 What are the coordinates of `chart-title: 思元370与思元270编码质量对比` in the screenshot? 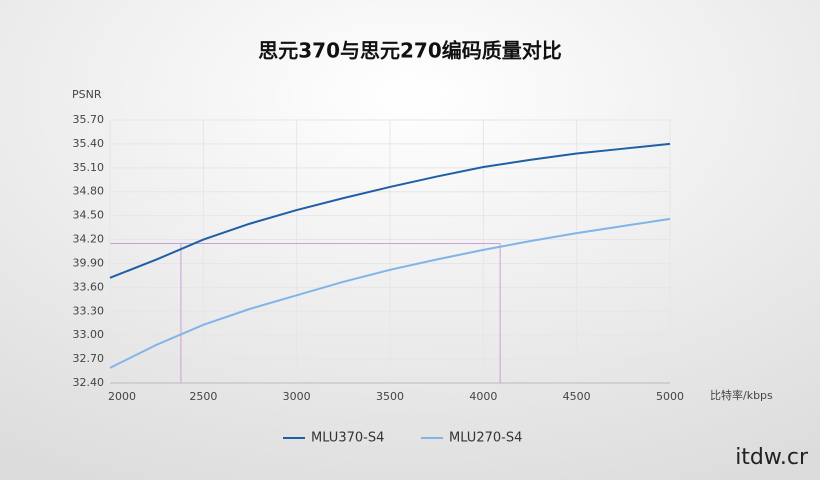 It's located at (410, 51).